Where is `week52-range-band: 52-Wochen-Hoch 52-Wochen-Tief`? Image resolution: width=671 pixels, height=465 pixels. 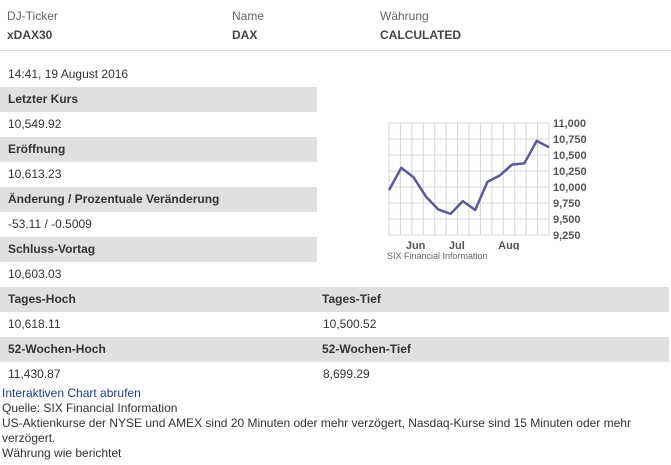 week52-range-band: 52-Wochen-Hoch 52-Wochen-Tief is located at coordinates (334, 349).